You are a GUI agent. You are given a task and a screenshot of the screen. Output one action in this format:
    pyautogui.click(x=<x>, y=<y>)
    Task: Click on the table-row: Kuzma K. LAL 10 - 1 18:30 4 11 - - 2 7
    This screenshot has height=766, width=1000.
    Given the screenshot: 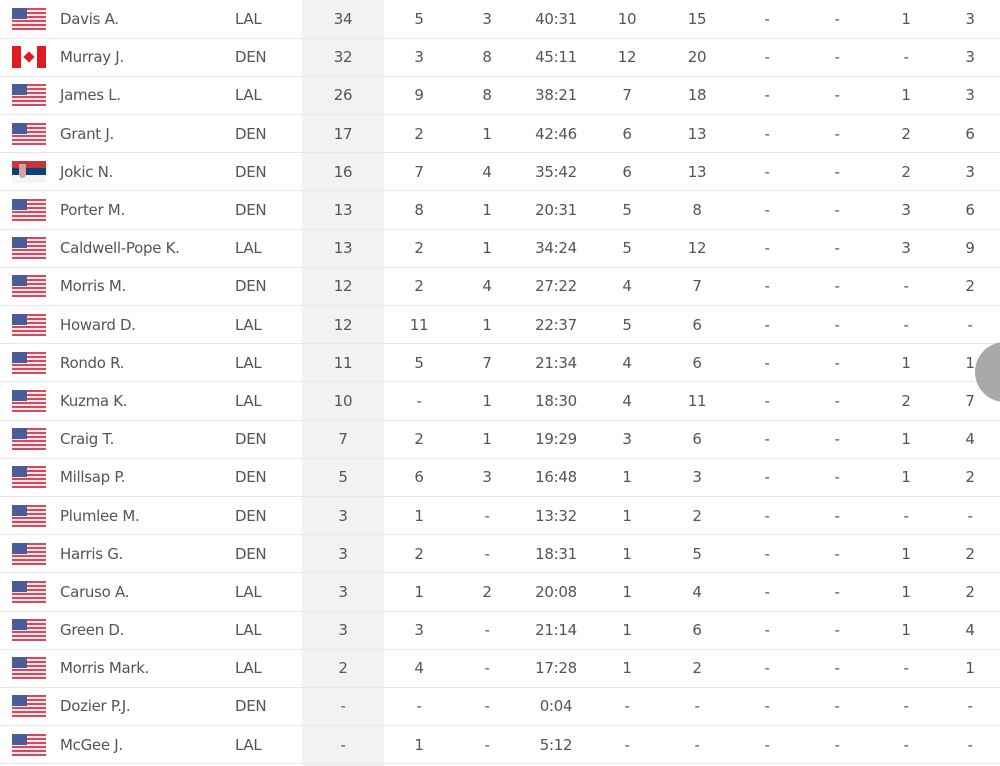 What is the action you would take?
    pyautogui.click(x=500, y=401)
    